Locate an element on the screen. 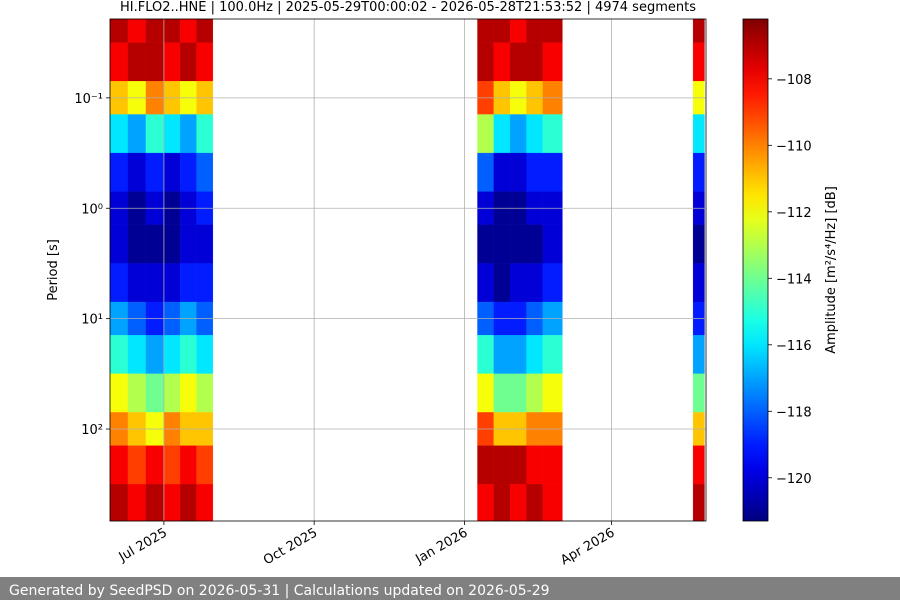  colorbar-tick-label: −114 is located at coordinates (794, 279).